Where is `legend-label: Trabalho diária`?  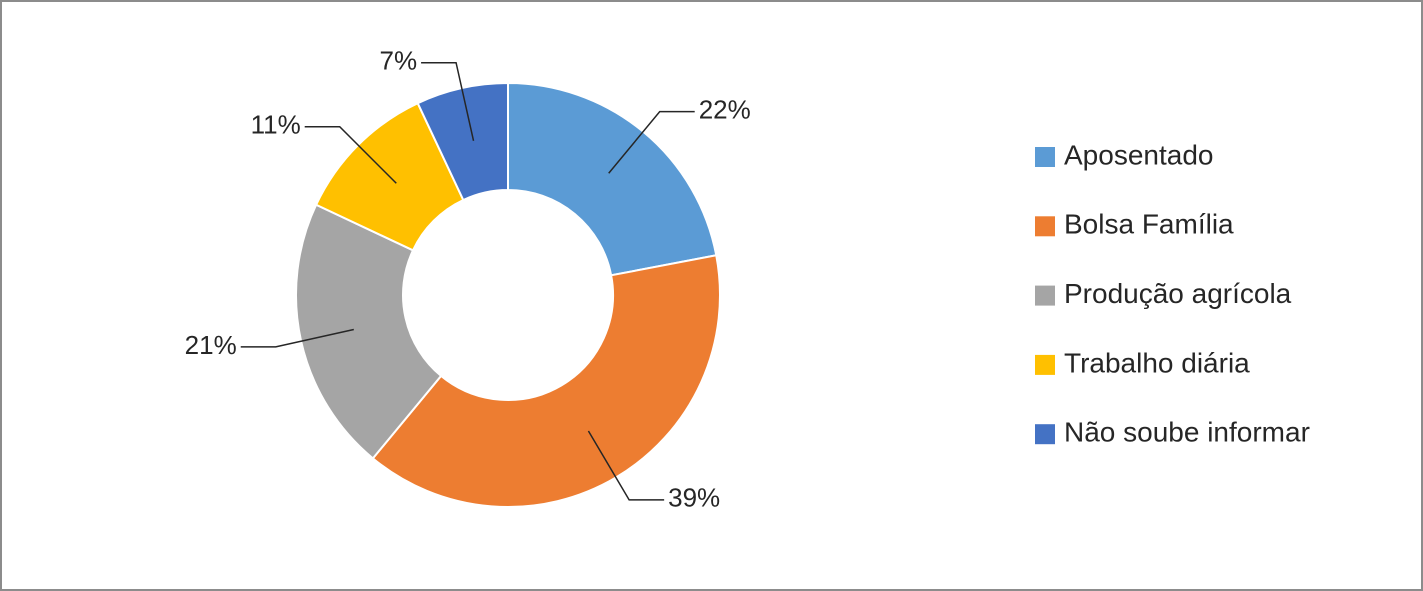
legend-label: Trabalho diária is located at coordinates (1157, 362).